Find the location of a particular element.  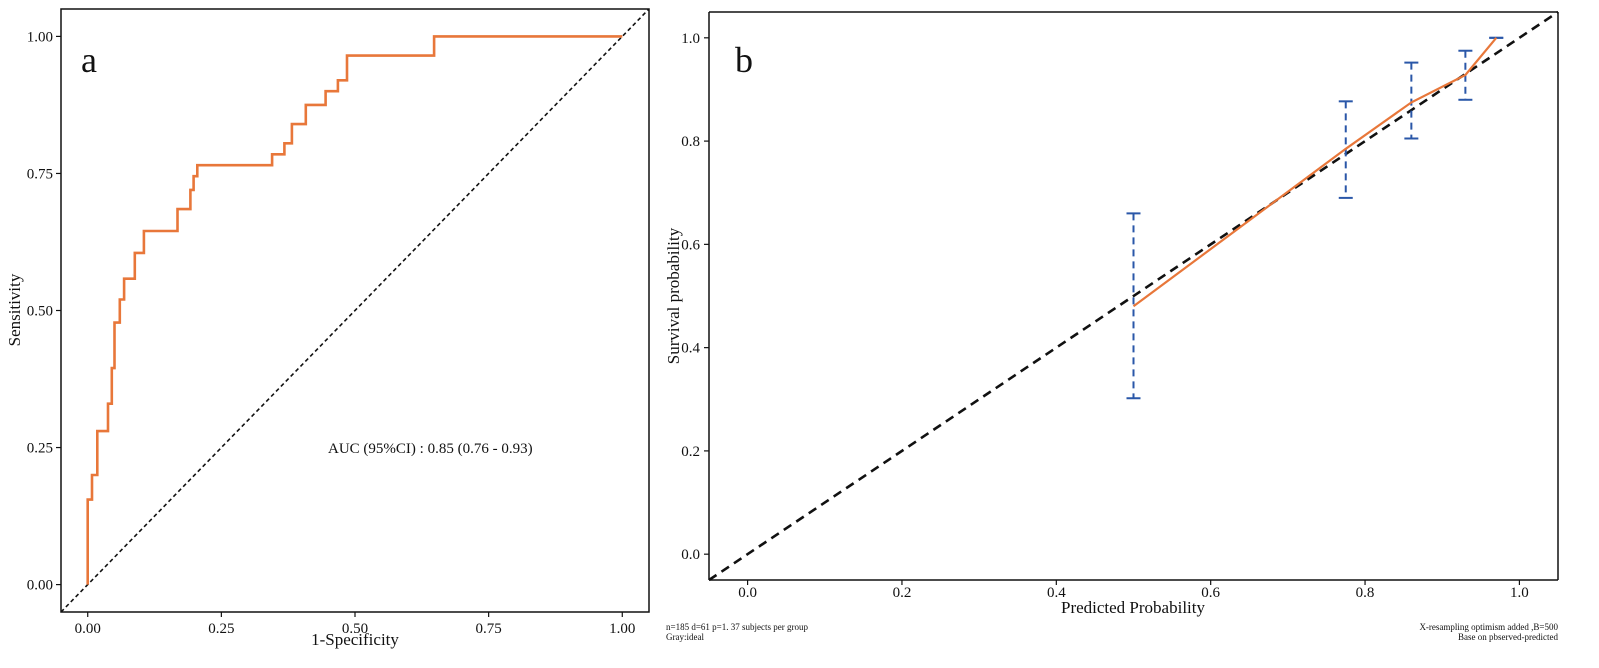

panel-a-y-tick-label: 0.75 is located at coordinates (40, 174).